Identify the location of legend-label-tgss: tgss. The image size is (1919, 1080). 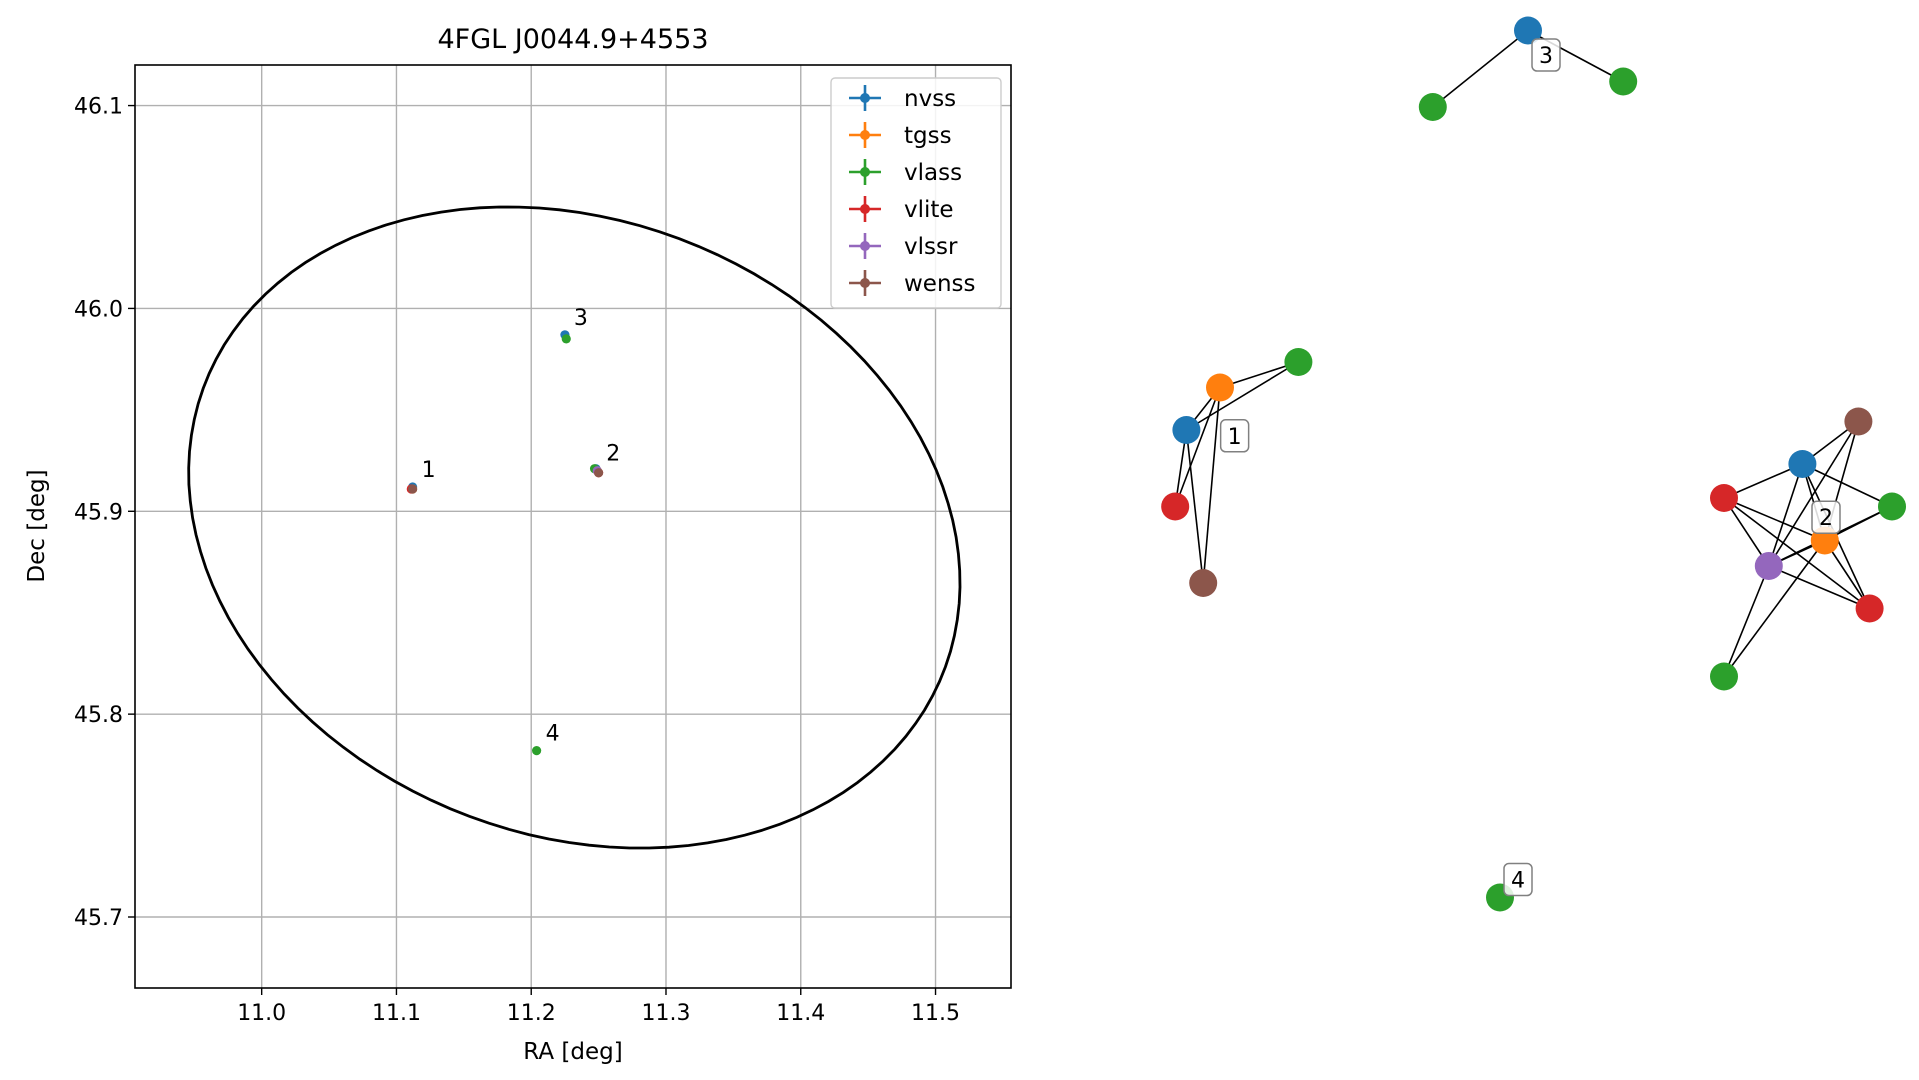
(928, 136).